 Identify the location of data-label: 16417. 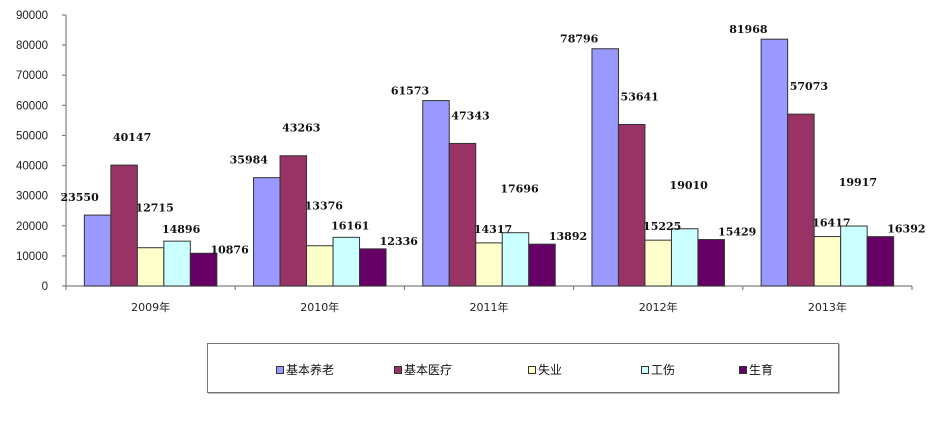
(831, 223).